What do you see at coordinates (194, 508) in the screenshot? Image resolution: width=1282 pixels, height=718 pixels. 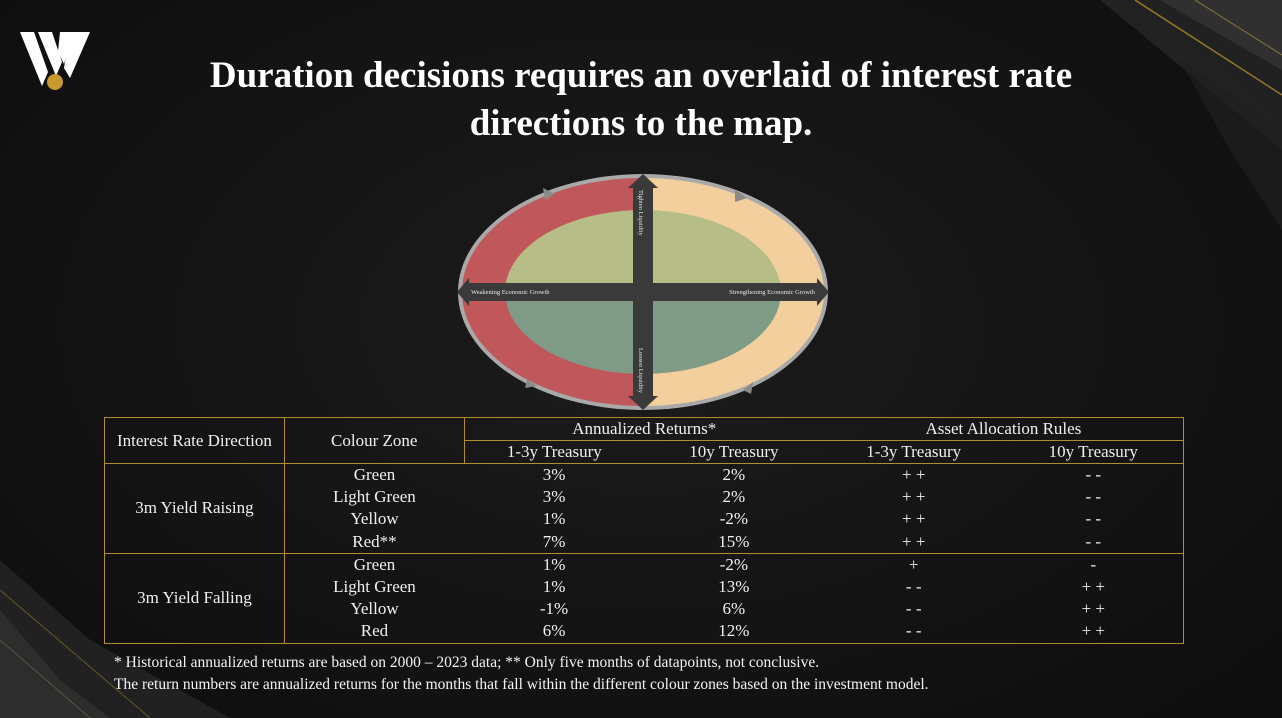 I see `direction-cell: 3m Yield Raising` at bounding box center [194, 508].